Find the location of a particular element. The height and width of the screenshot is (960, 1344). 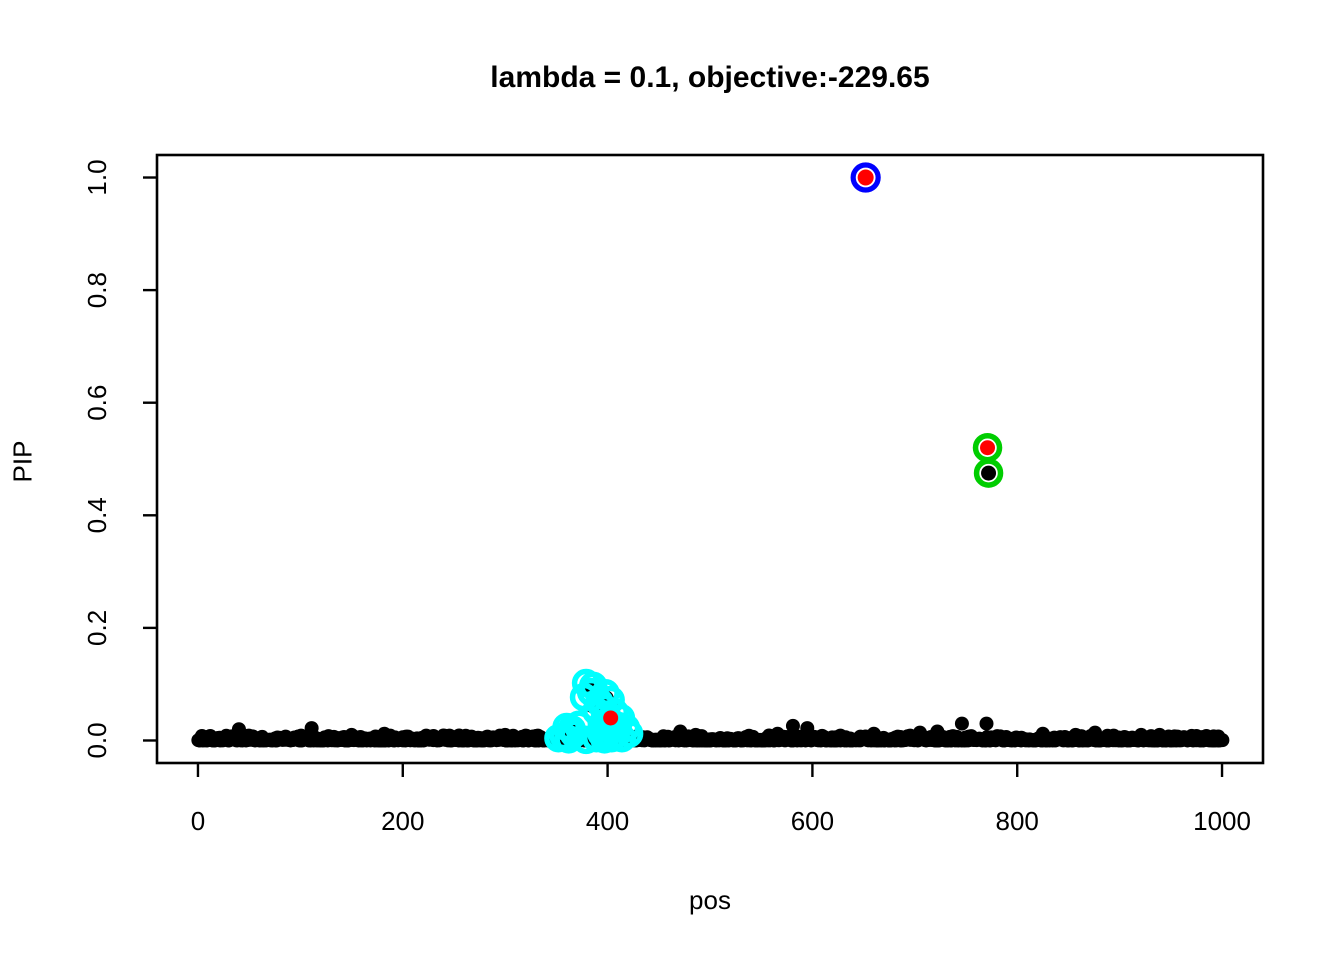

y-tick-label: 0.8 is located at coordinates (97, 290).